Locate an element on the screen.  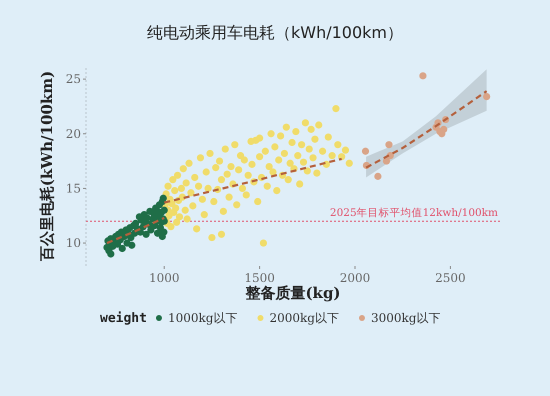
x-tick-label: 2000 is located at coordinates (355, 278).